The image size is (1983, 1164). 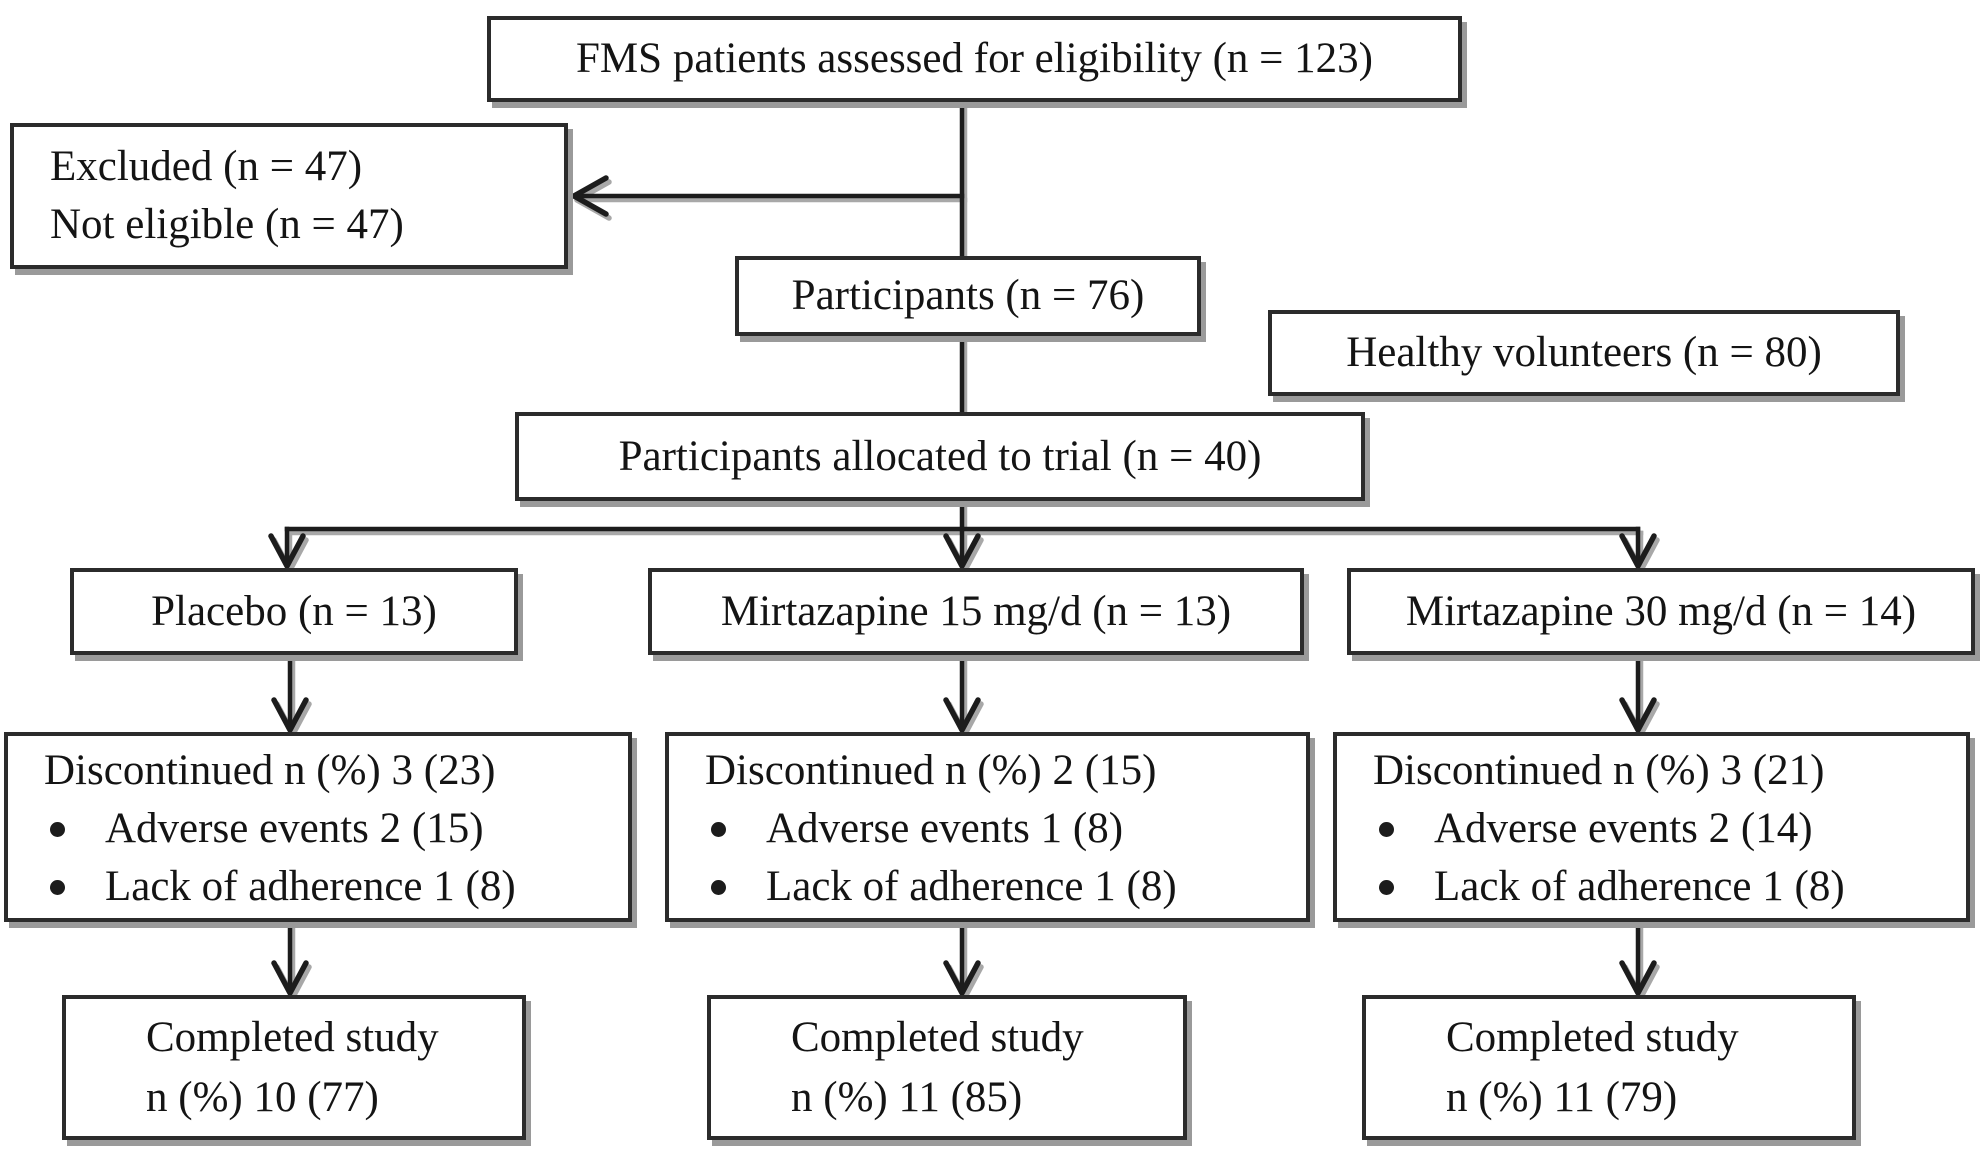 I want to click on bullet-item: Adverse events 1 (8), so click(x=1005, y=829).